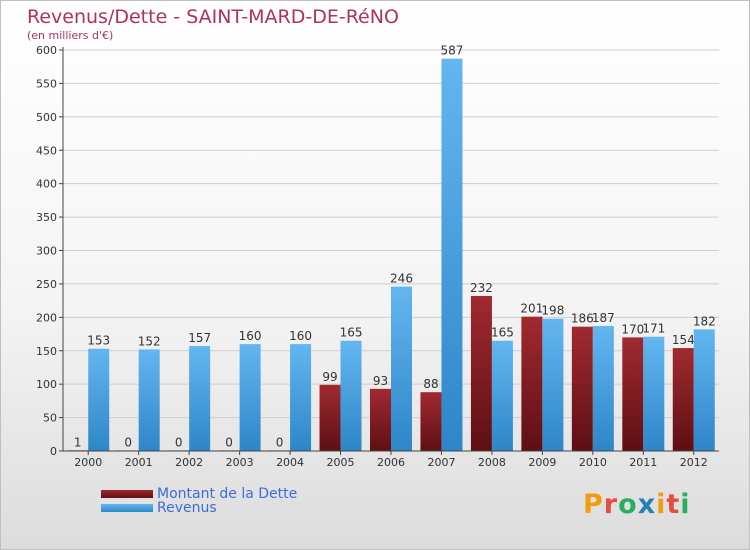 Image resolution: width=750 pixels, height=550 pixels. Describe the element at coordinates (46, 284) in the screenshot. I see `y-tick-label: 250` at that location.